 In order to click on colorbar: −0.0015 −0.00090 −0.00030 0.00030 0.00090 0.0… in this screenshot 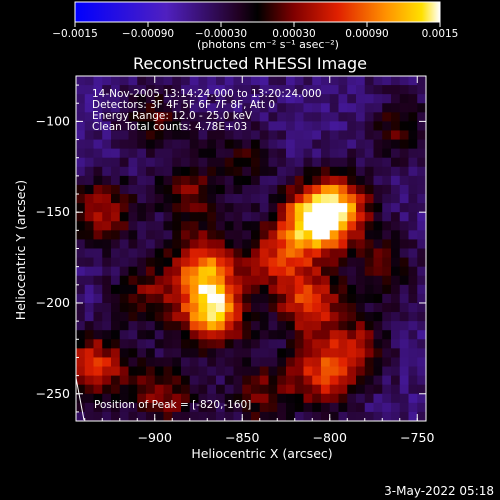, I will do `click(255, 26)`.